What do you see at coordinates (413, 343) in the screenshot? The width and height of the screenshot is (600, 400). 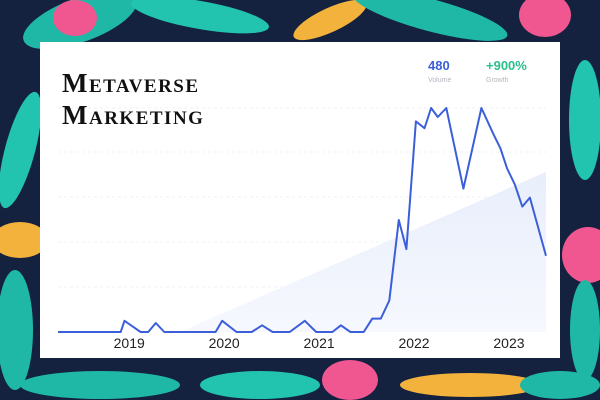 I see `x-tick-label: 2022` at bounding box center [413, 343].